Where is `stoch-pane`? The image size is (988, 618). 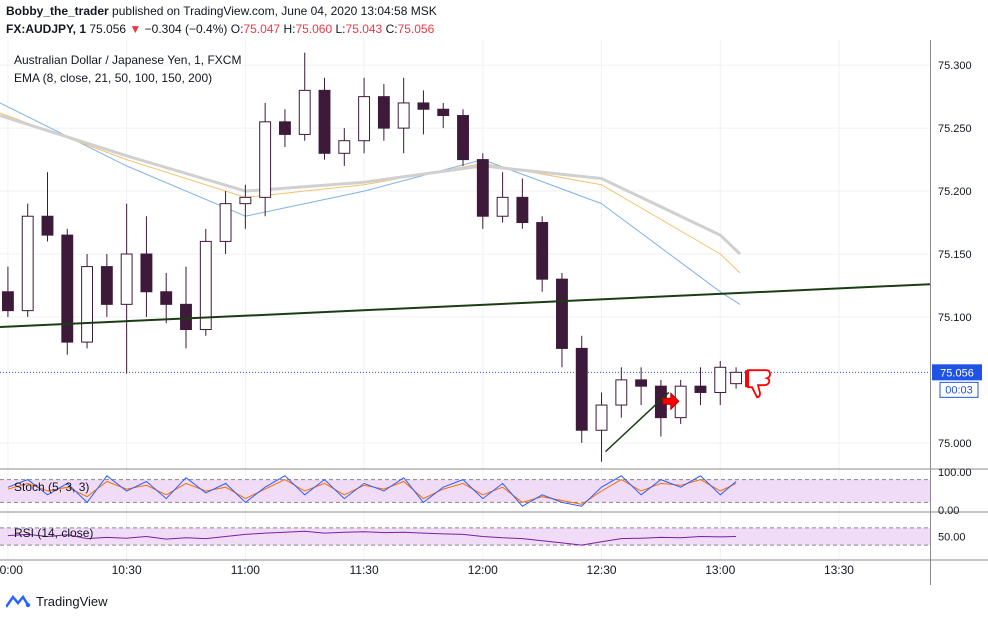
stoch-pane is located at coordinates (465, 491).